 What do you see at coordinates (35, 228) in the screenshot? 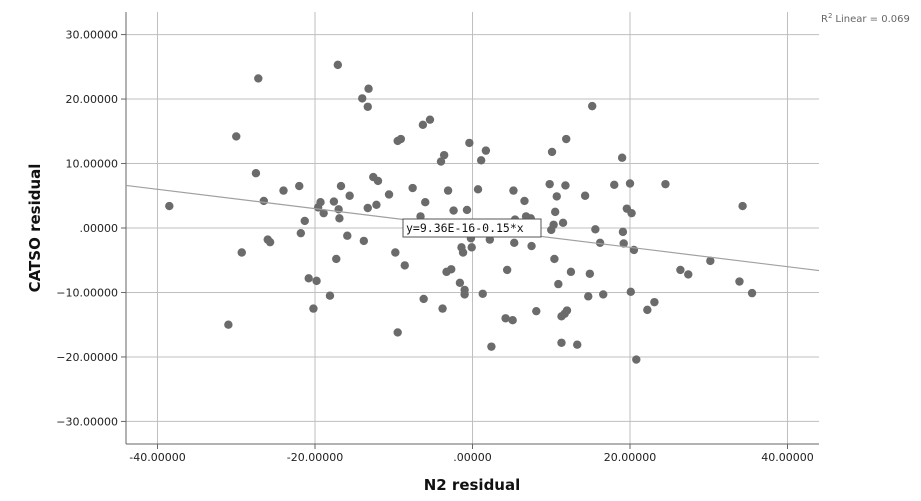
I see `y-axis-title: CATSO residual` at bounding box center [35, 228].